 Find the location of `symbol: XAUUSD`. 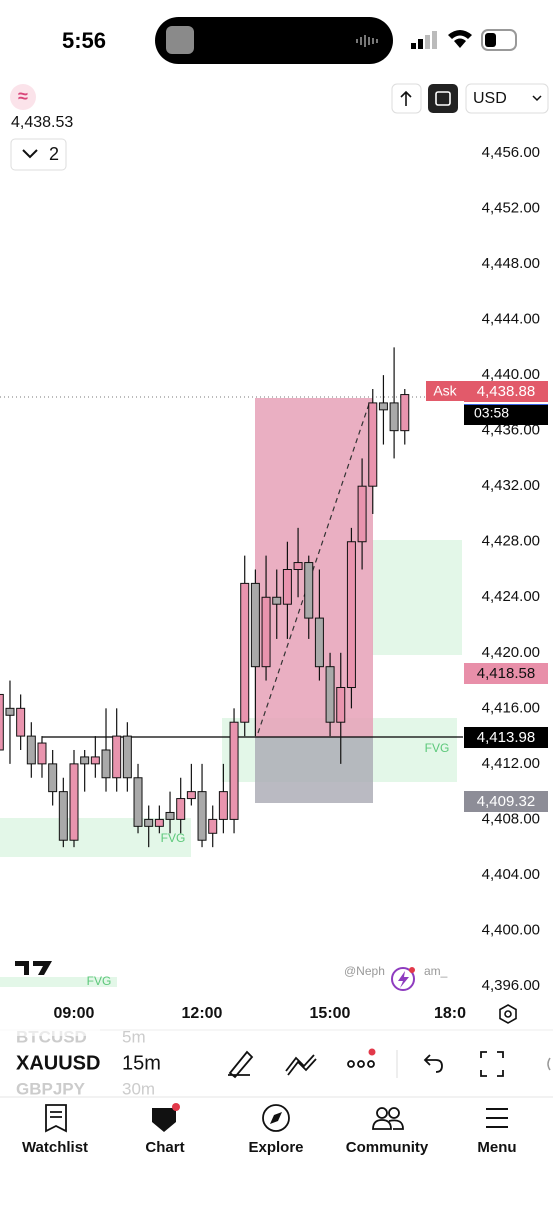

symbol: XAUUSD is located at coordinates (58, 1063).